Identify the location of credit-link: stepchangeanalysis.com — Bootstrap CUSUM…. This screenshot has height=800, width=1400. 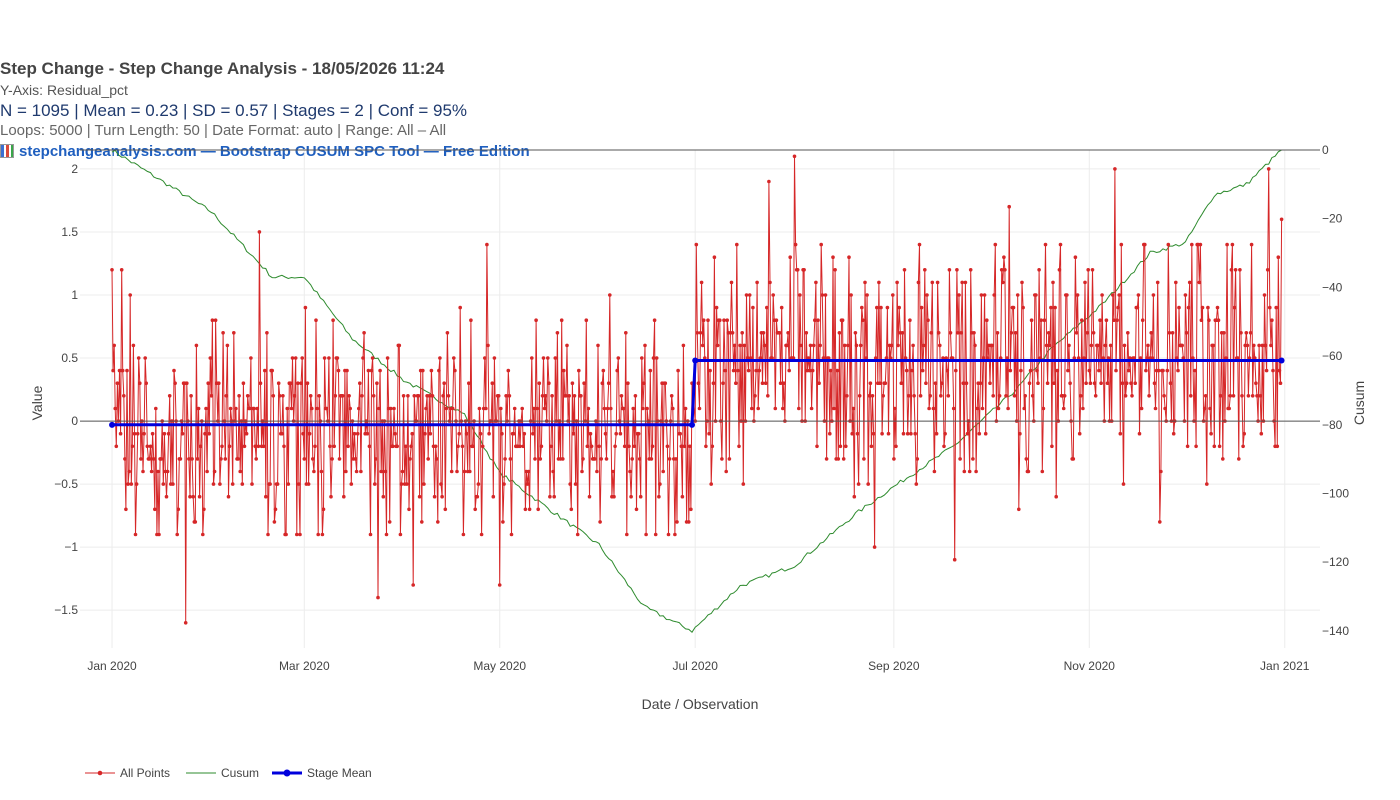
(265, 151).